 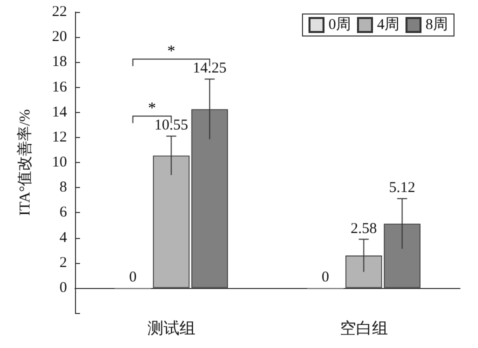 I want to click on y-tick-label: 8, so click(x=63, y=188).